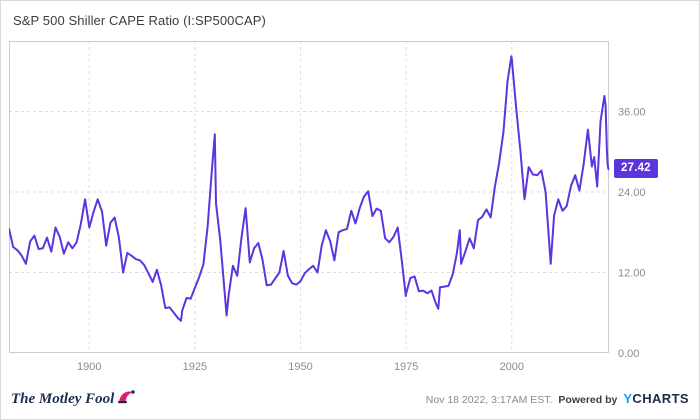 The width and height of the screenshot is (700, 420). What do you see at coordinates (63, 398) in the screenshot?
I see `motley-fool-wordmark: The Motley Fool` at bounding box center [63, 398].